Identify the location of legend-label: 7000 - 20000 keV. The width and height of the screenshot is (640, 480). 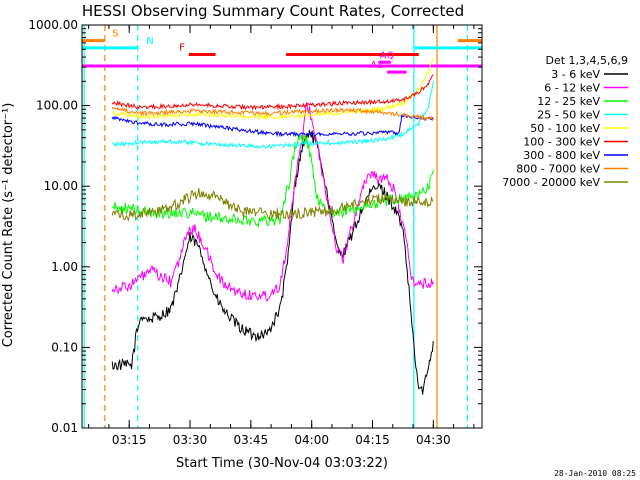
(551, 182).